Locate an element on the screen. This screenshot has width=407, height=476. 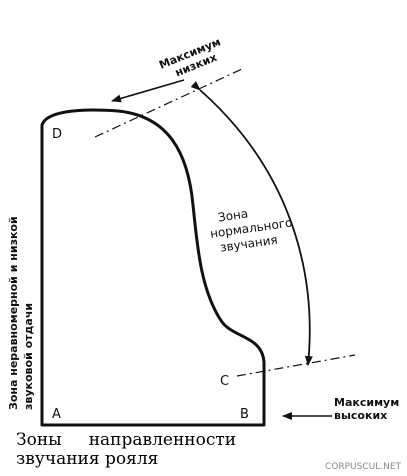
max-low-direction-line is located at coordinates (168, 103).